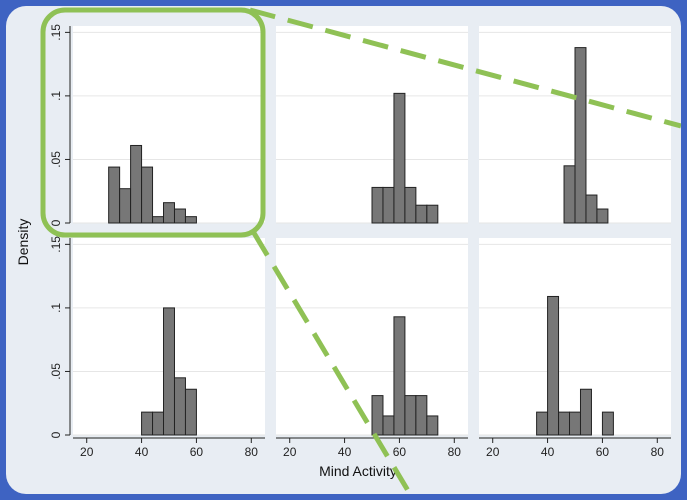 The height and width of the screenshot is (500, 687). I want to click on histogram-panel-1: 0 .05 .1 .15, so click(157, 125).